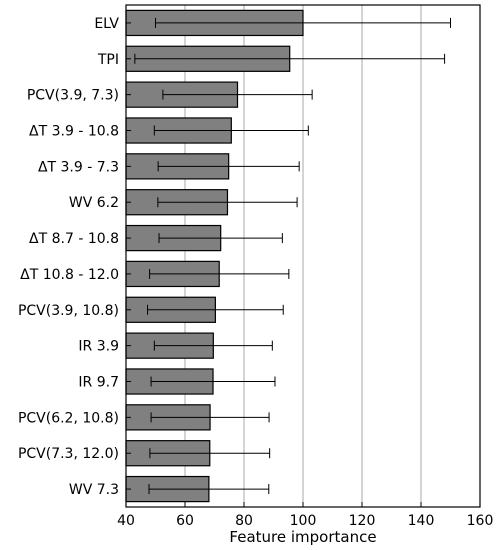 The height and width of the screenshot is (550, 498). What do you see at coordinates (421, 521) in the screenshot?
I see `x-tick-label: 140` at bounding box center [421, 521].